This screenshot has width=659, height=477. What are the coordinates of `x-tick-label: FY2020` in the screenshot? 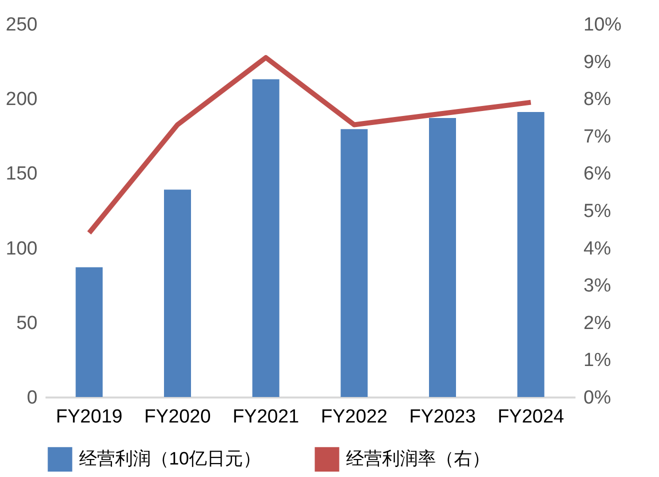 It's located at (177, 417).